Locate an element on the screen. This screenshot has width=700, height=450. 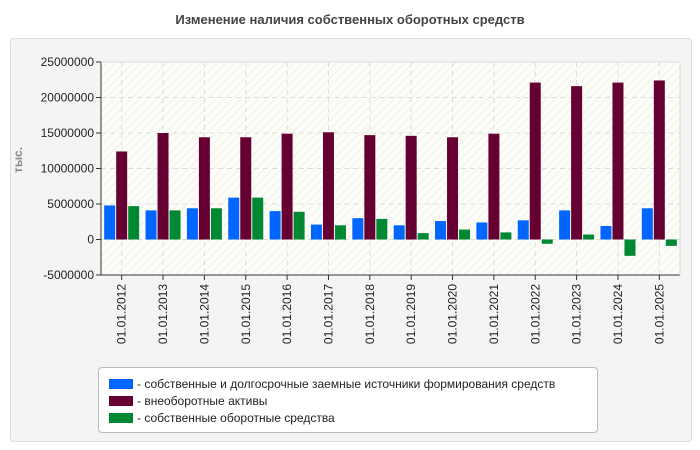
legend-item: - внеоборотные активы is located at coordinates (348, 400).